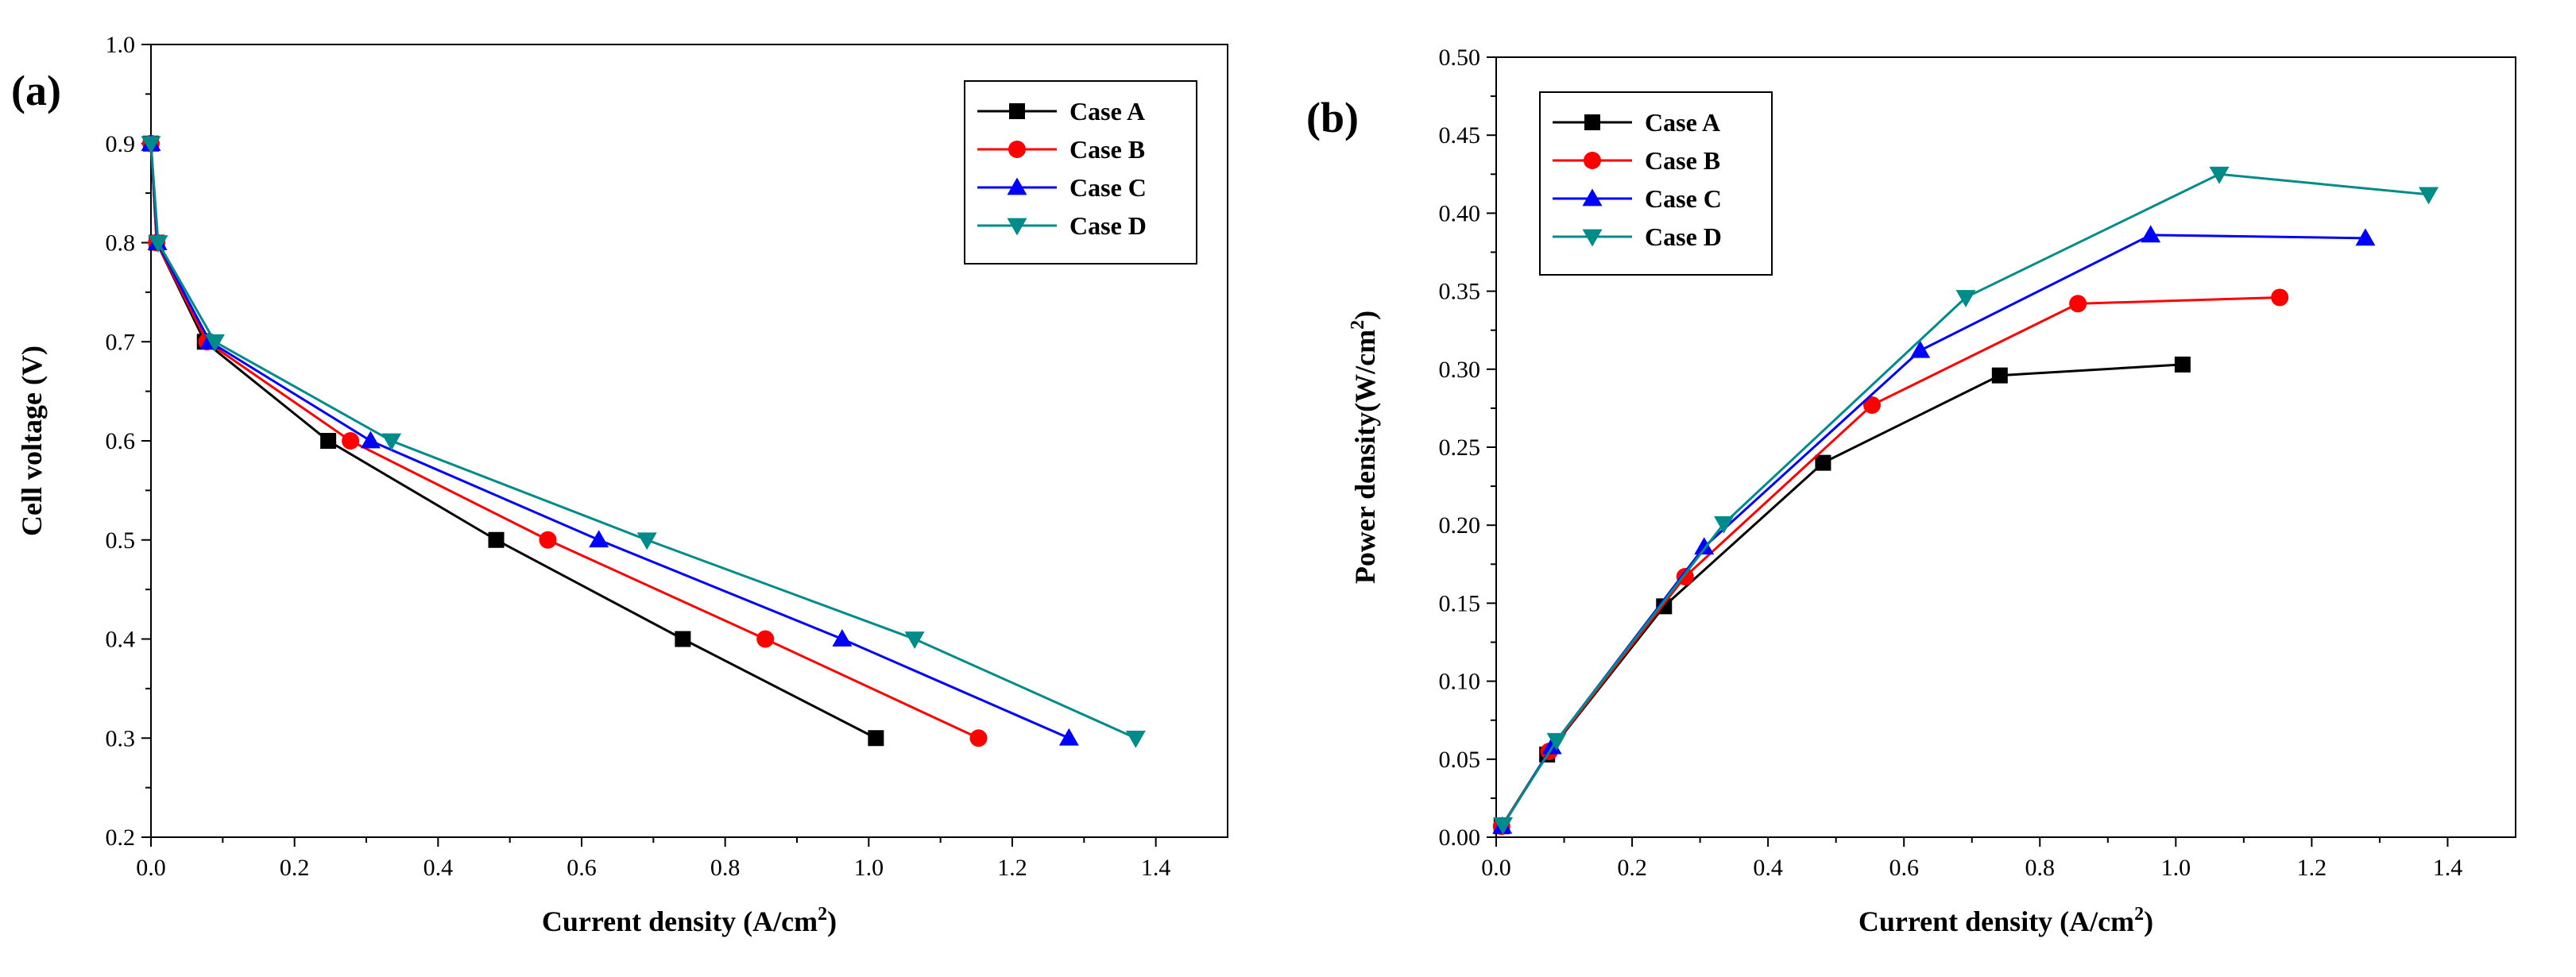  What do you see at coordinates (1017, 111) in the screenshot?
I see `legend-marker-case-a` at bounding box center [1017, 111].